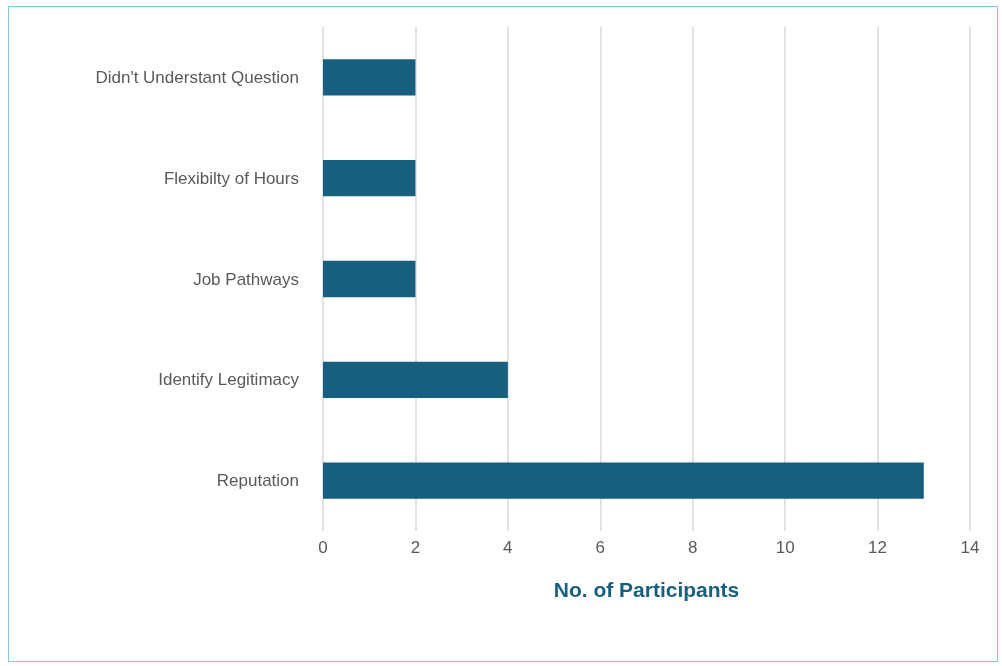 The width and height of the screenshot is (1002, 666). I want to click on x-tick-label: 8, so click(692, 547).